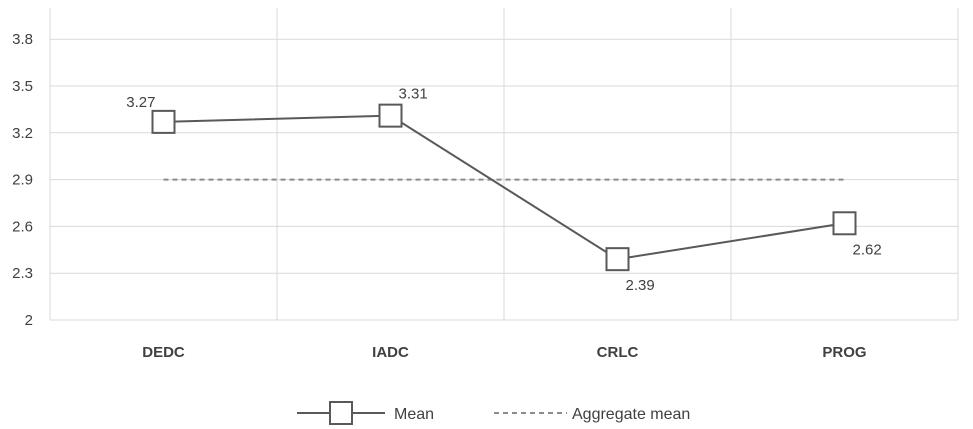  What do you see at coordinates (413, 94) in the screenshot?
I see `mean-data-label: 3.31` at bounding box center [413, 94].